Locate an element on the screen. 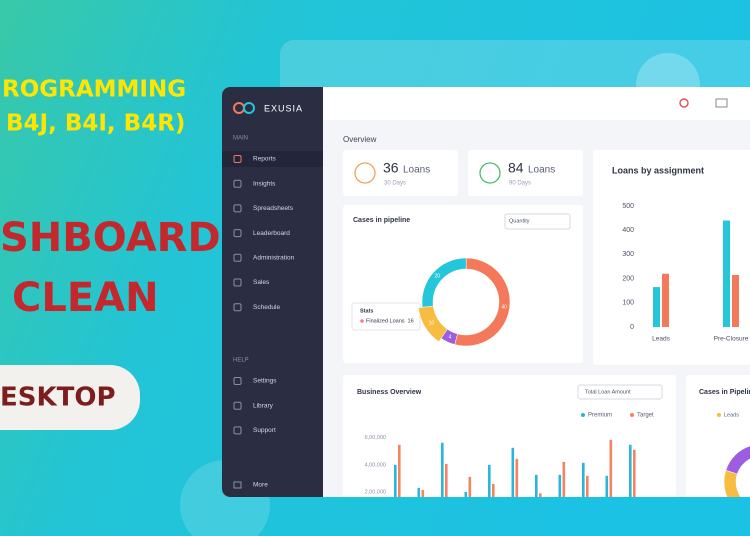 The height and width of the screenshot is (536, 750). segment-label: 4 is located at coordinates (450, 337).